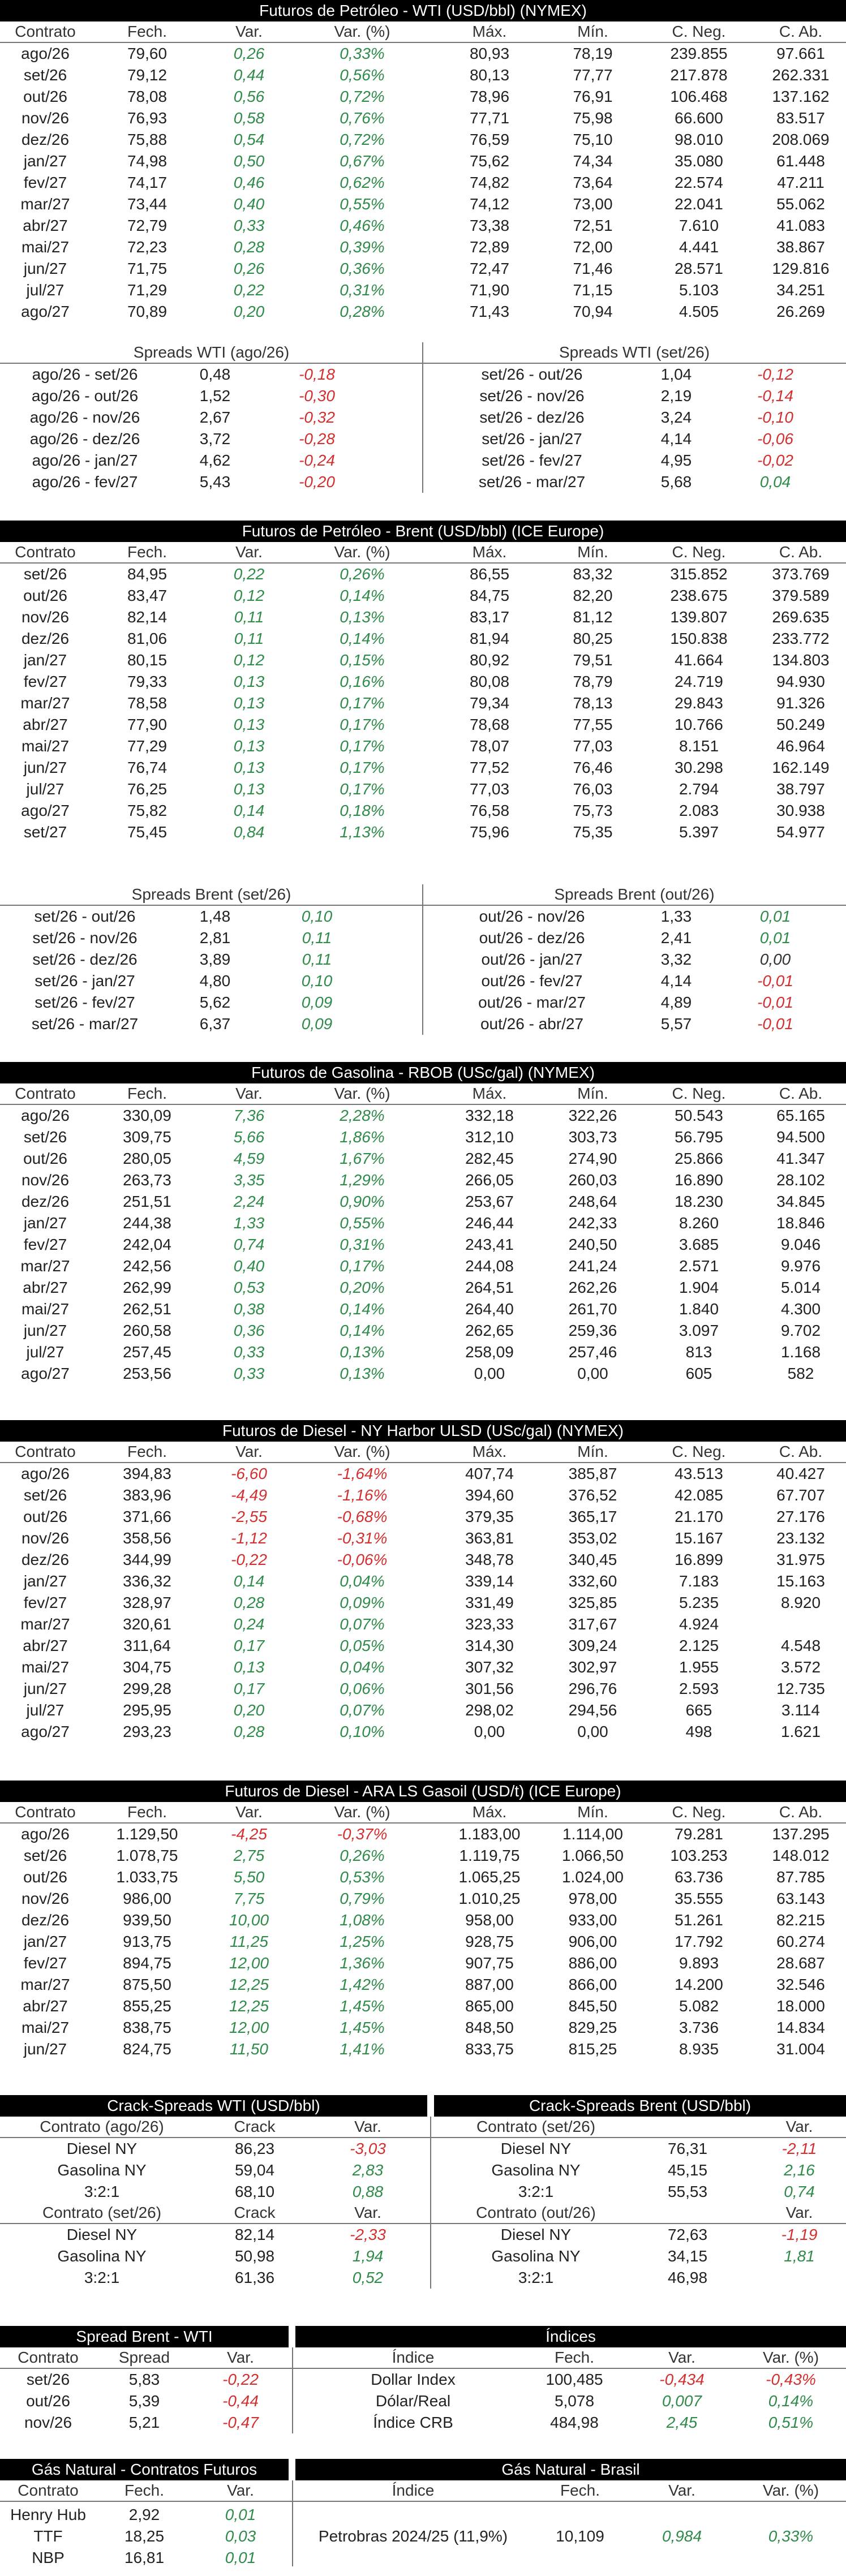 The image size is (846, 2576). I want to click on value-cell: 9.893, so click(698, 1963).